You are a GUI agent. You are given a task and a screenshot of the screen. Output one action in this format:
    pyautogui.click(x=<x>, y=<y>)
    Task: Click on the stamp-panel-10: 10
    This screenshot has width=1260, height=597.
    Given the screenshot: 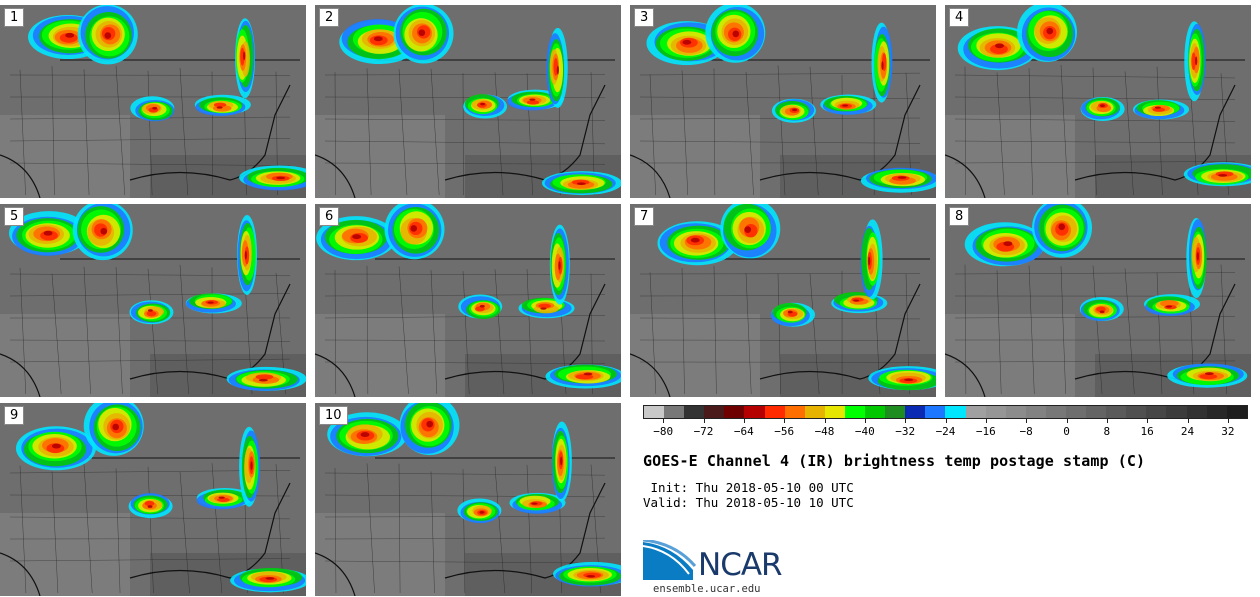 What is the action you would take?
    pyautogui.click(x=468, y=499)
    